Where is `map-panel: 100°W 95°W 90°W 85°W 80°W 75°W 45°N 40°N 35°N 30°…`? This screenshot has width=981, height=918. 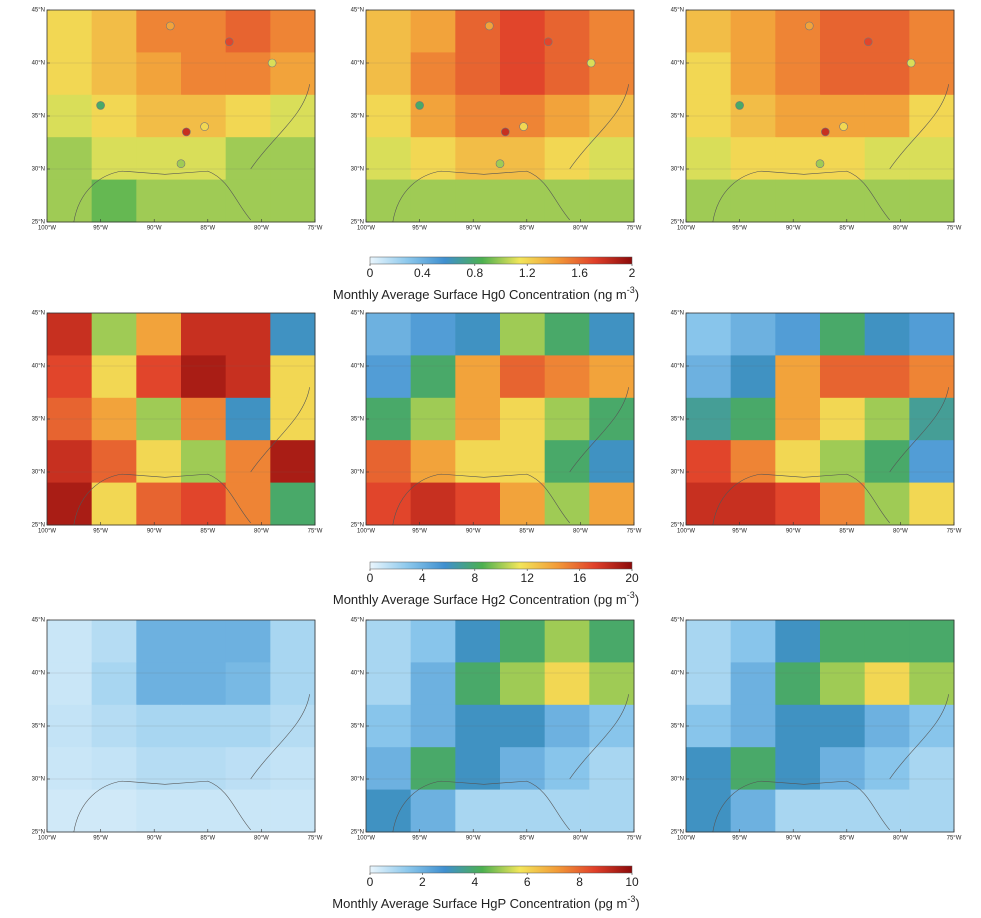 map-panel: 100°W 95°W 90°W 85°W 80°W 75°W 45°N 40°N 35°N 30°… is located at coordinates (177, 730).